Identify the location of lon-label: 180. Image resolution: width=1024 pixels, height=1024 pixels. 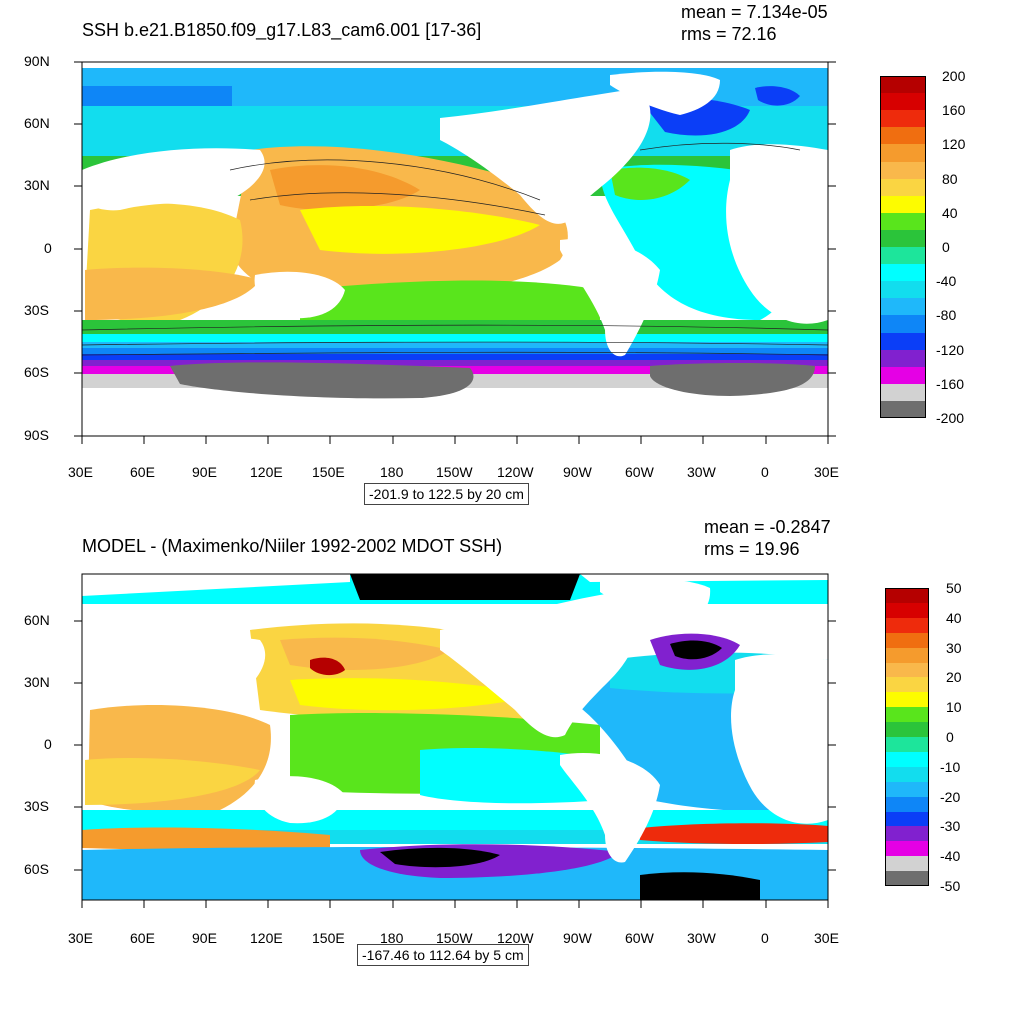
(392, 472).